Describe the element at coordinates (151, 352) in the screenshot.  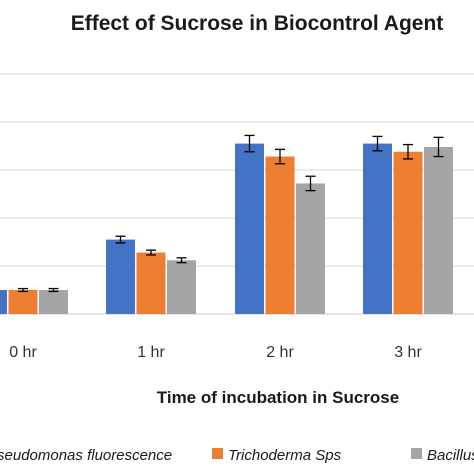
I see `x-tick-label: 1 hr` at that location.